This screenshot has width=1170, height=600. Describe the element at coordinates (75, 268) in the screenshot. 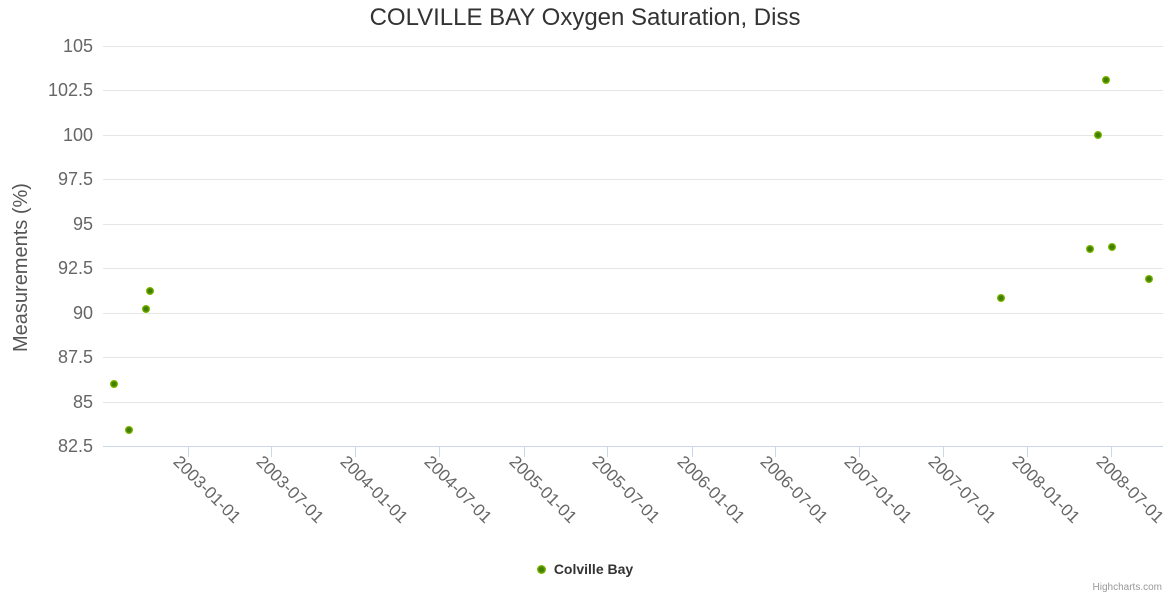

I see `y-axis-tick-label: 92.5` at that location.